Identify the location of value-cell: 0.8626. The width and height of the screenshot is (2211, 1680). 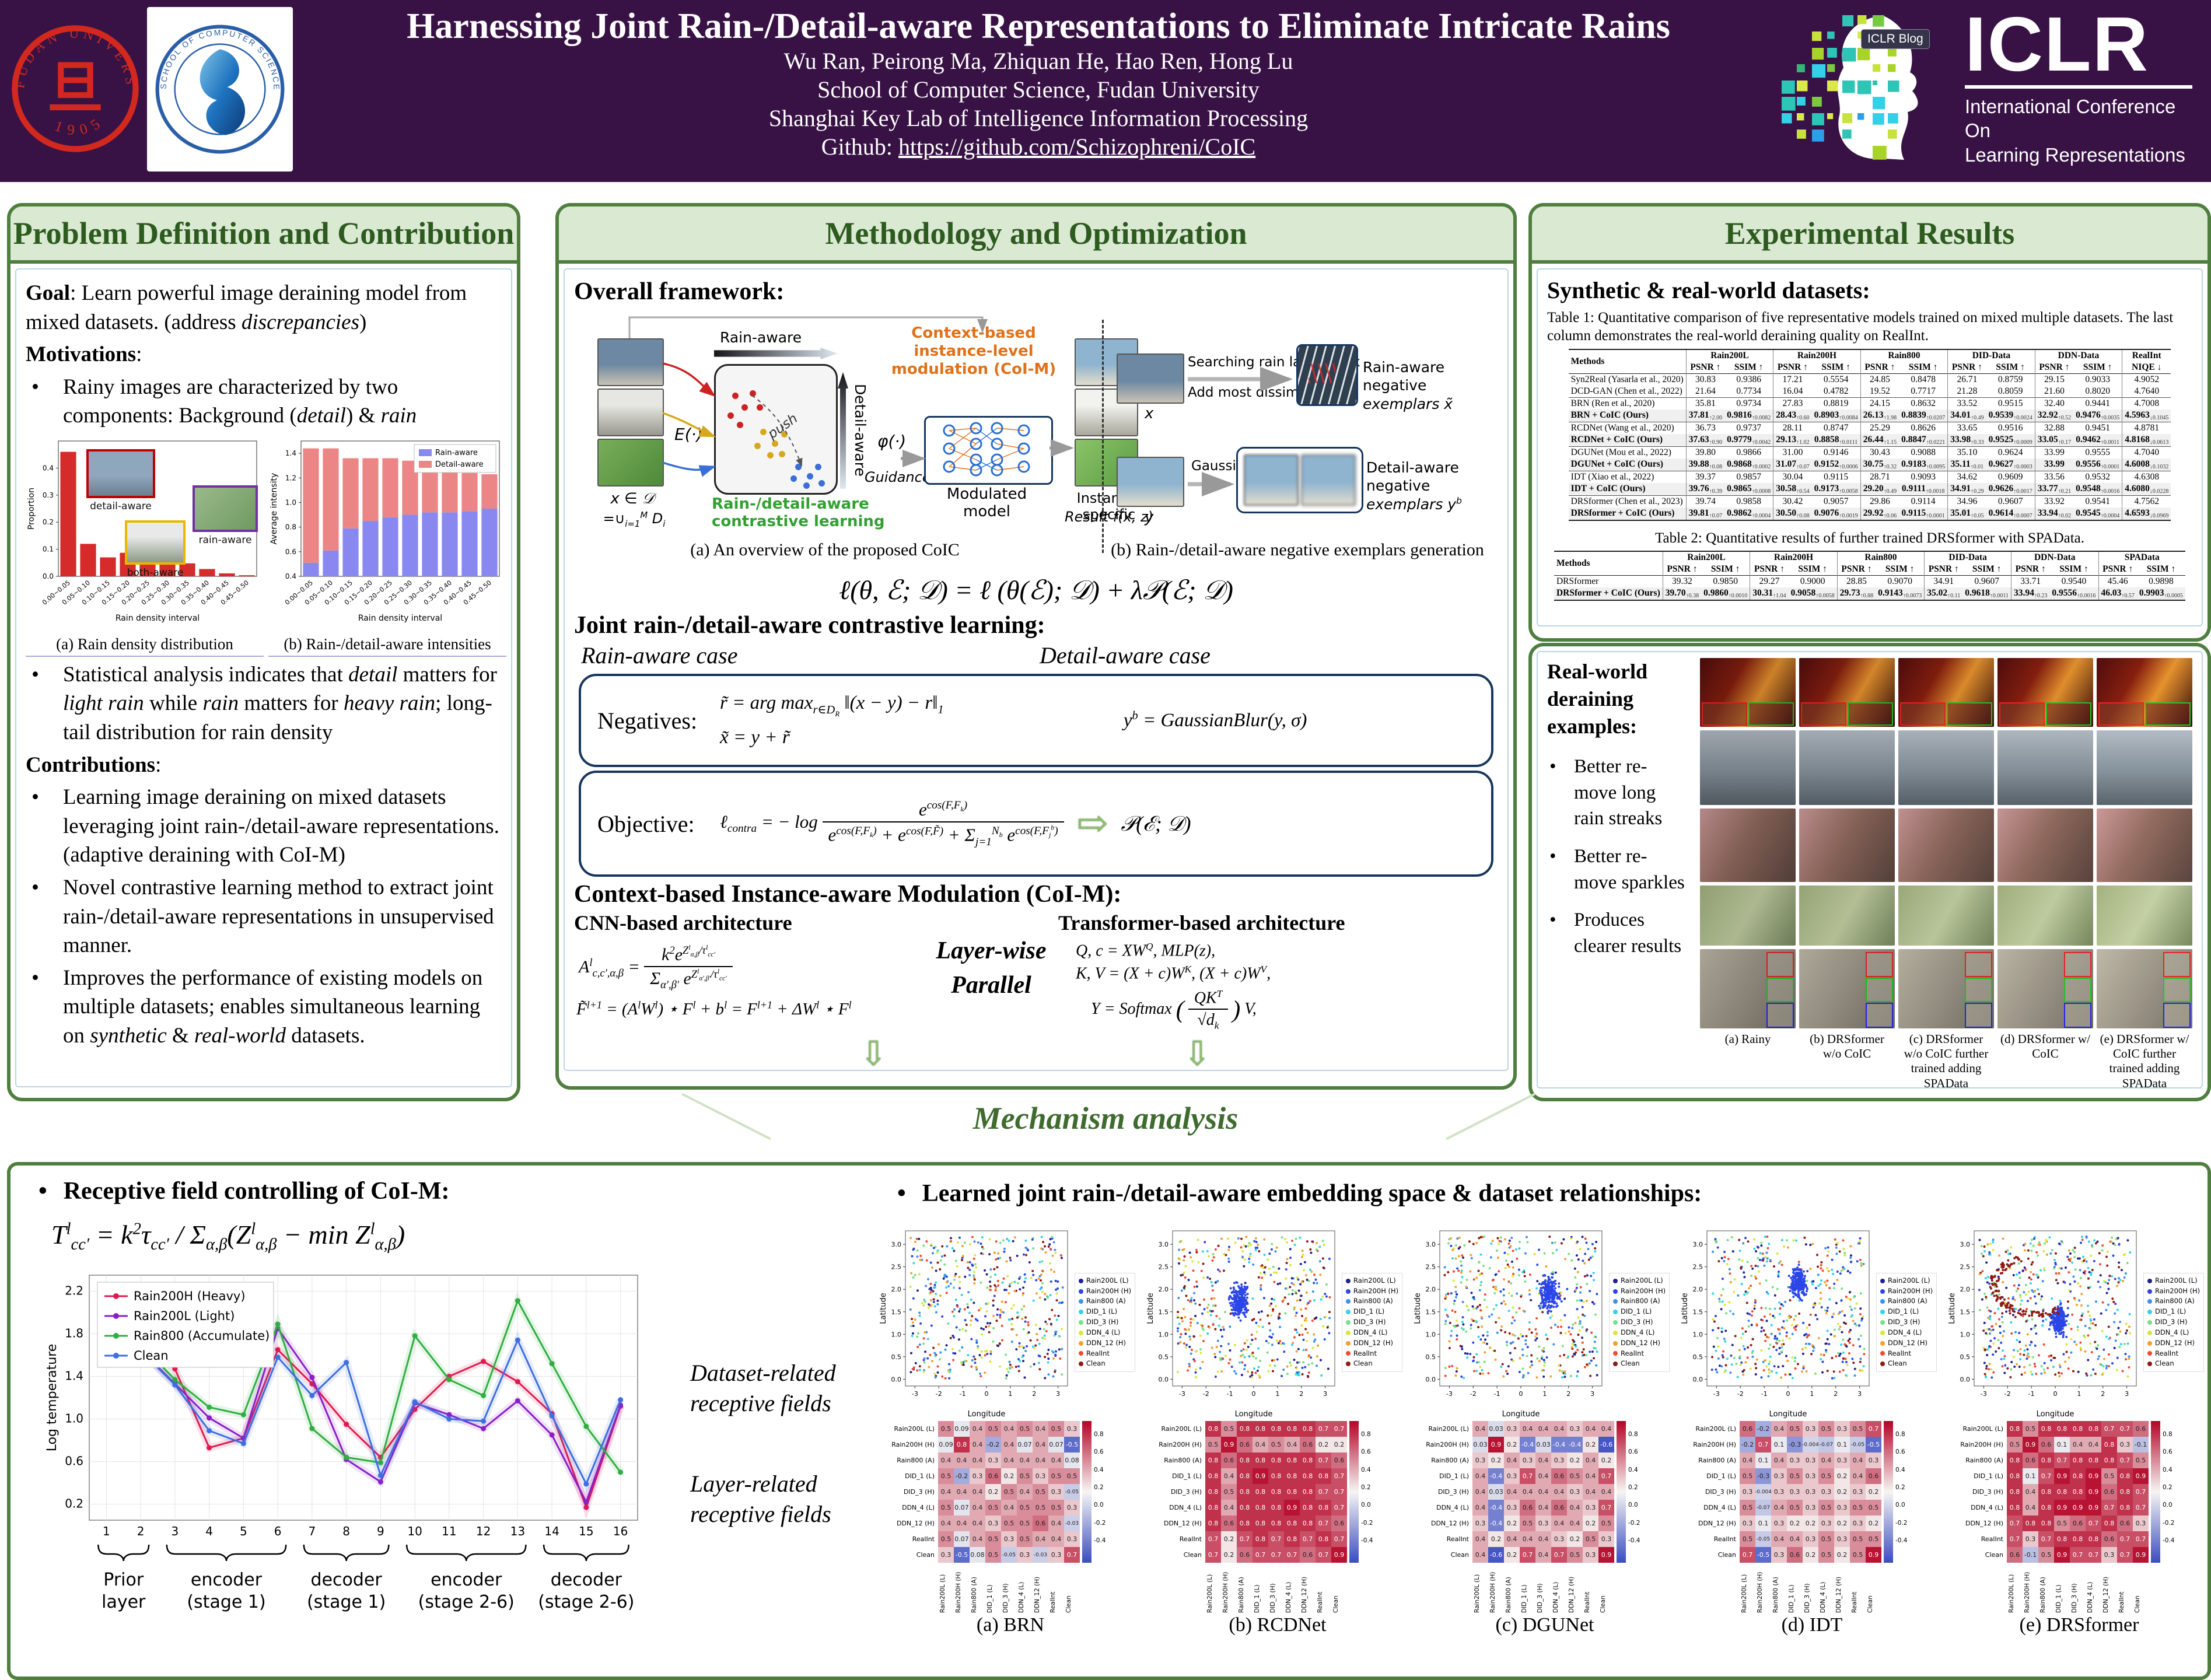
(1923, 427).